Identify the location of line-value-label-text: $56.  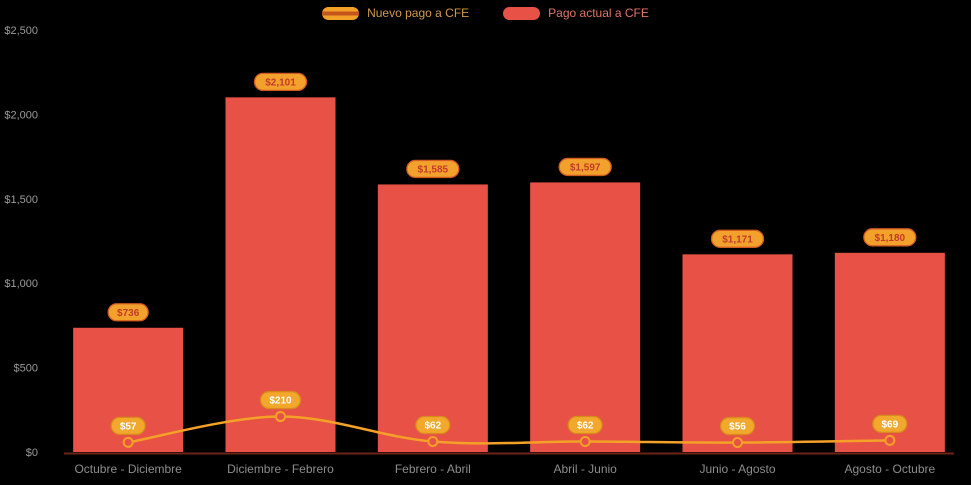
(737, 427).